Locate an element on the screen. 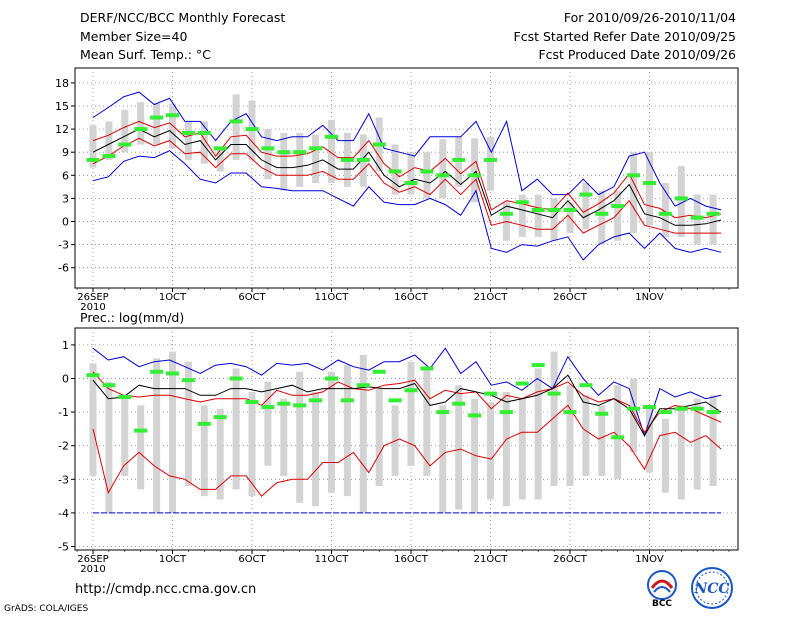  series-min-line is located at coordinates (407, 205).